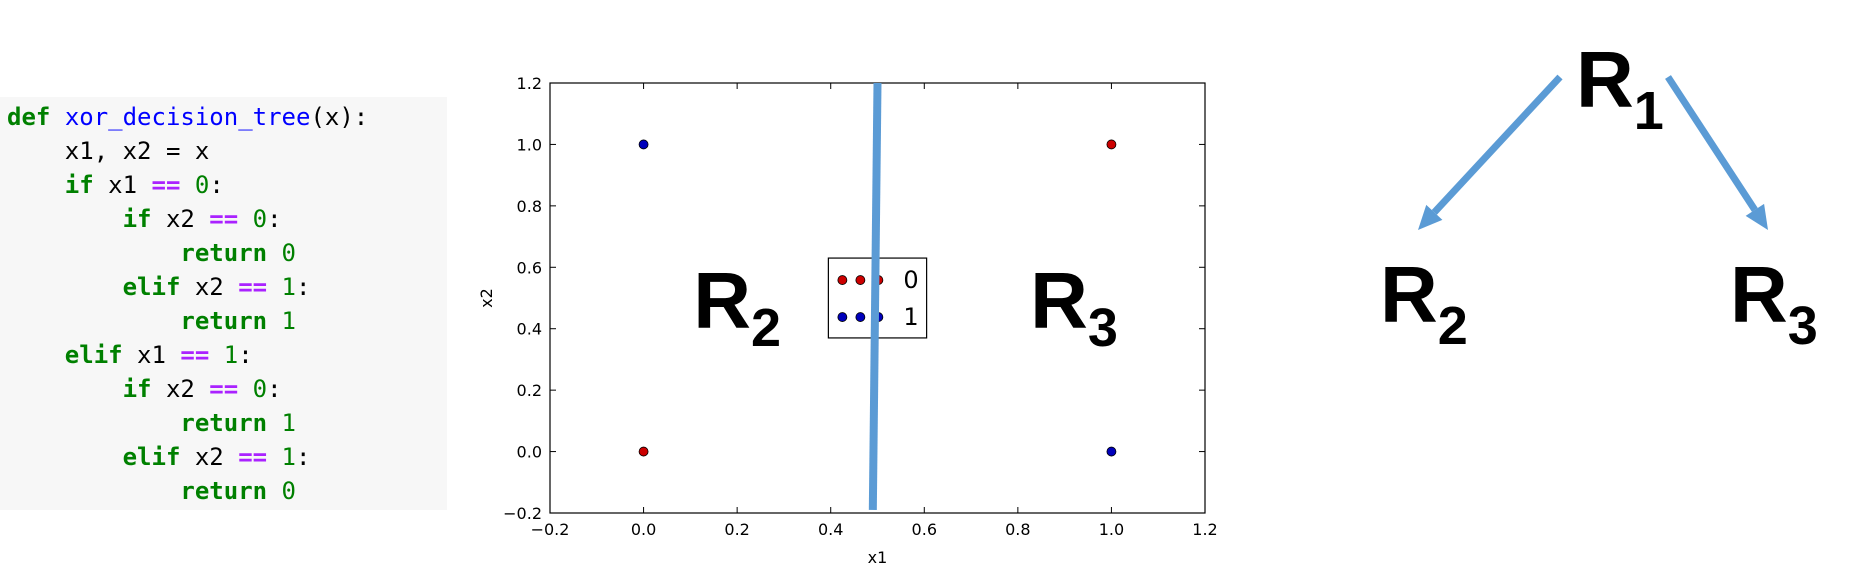 Image resolution: width=1852 pixels, height=585 pixels. I want to click on region-label: R3, so click(1074, 307).